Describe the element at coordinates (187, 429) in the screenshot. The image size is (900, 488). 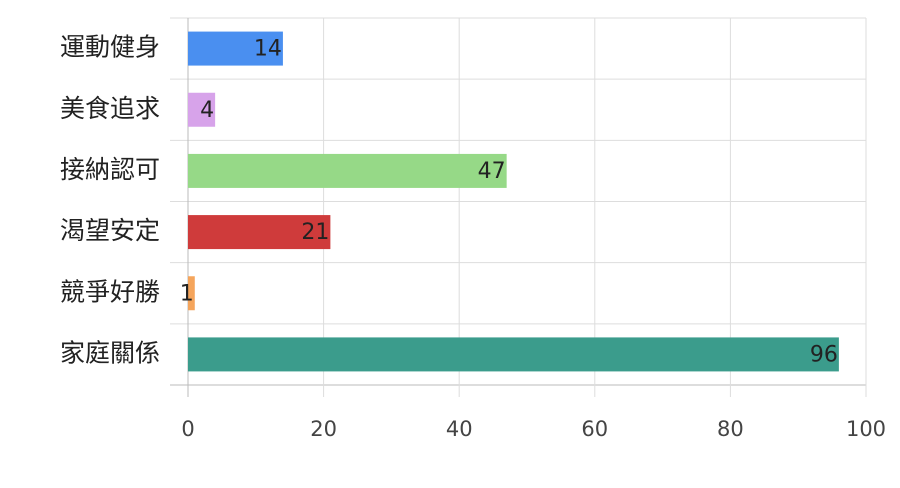
I see `x-tick-label: 0` at that location.